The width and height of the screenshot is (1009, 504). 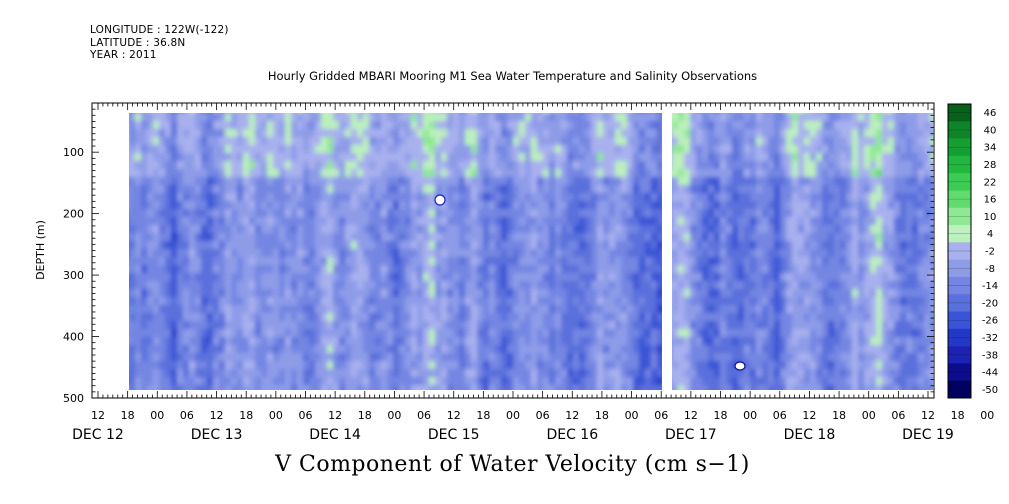 I want to click on colorbar-label: -32, so click(x=990, y=338).